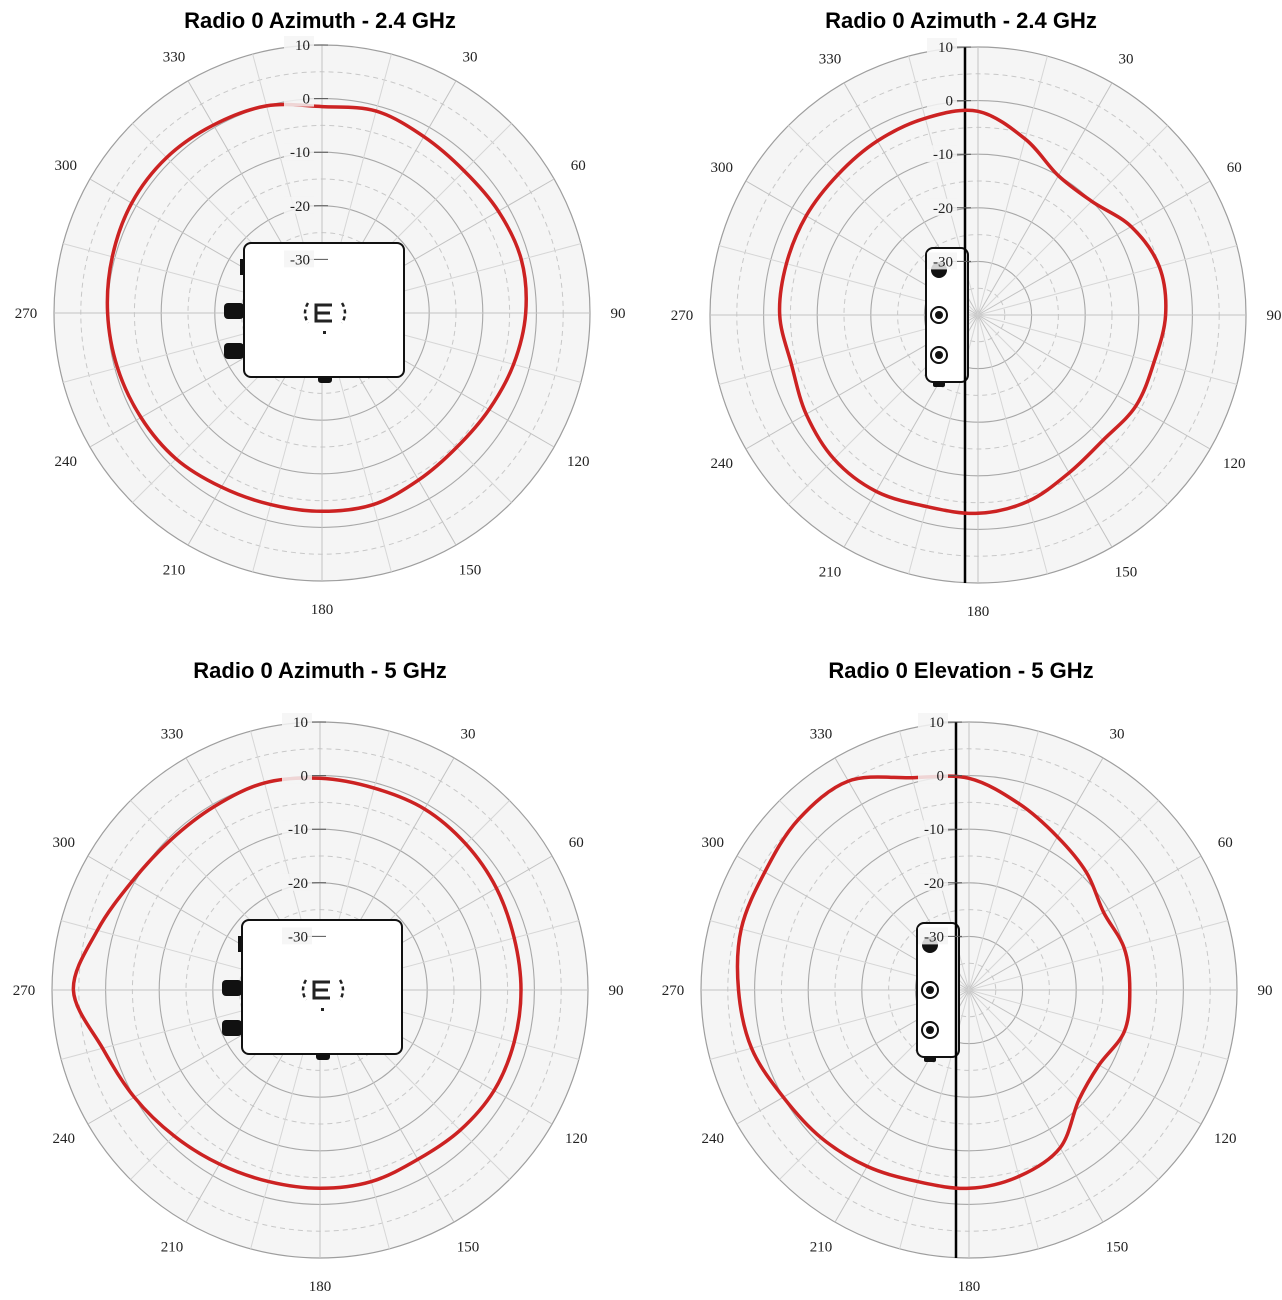 The height and width of the screenshot is (1300, 1282). I want to click on chart-title: Radio 0 Azimuth - 5 GHz, so click(319, 670).